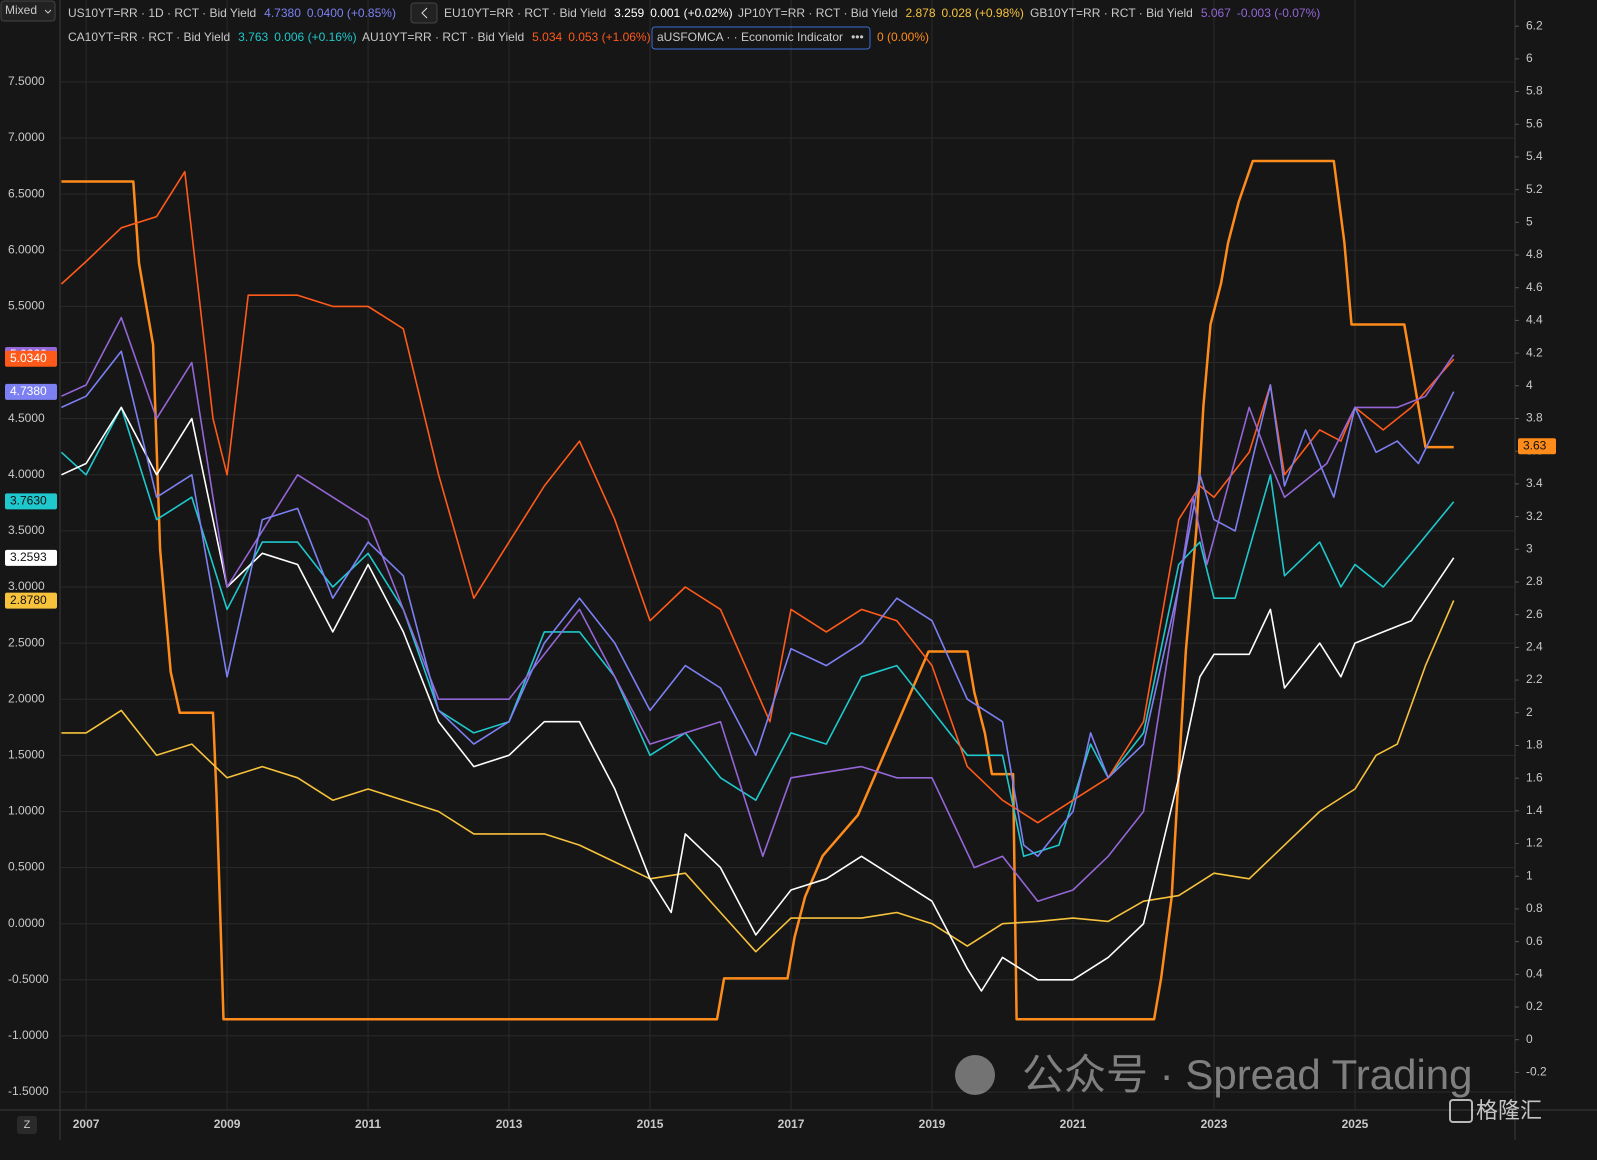 The height and width of the screenshot is (1160, 1597). Describe the element at coordinates (227, 1124) in the screenshot. I see `x-tick-label: 2009` at that location.